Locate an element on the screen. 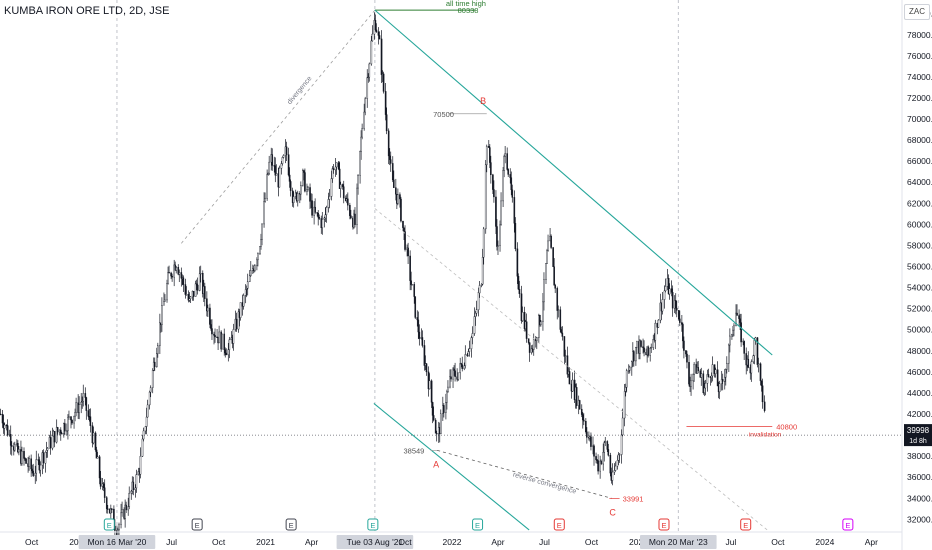  point-a-value: 38549 is located at coordinates (413, 450).